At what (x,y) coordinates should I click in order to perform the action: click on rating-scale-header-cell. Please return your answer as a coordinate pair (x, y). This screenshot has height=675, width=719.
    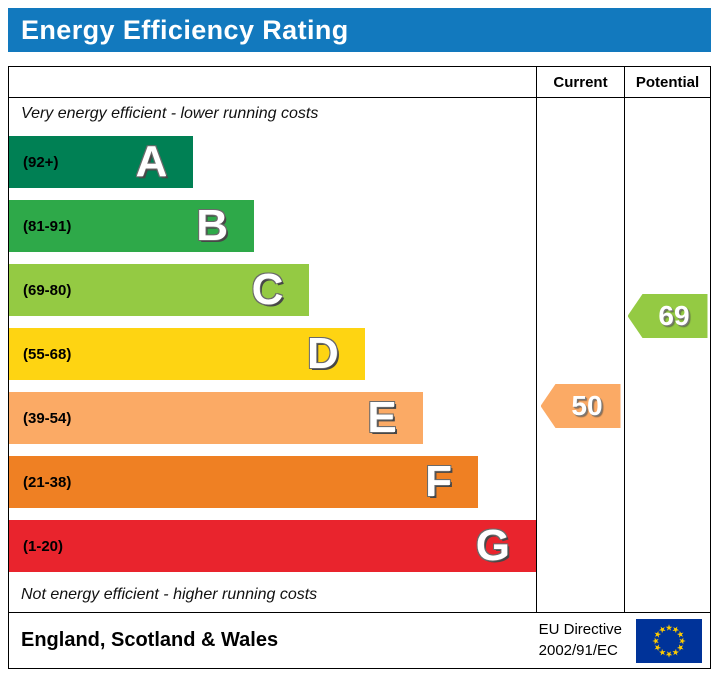
    Looking at the image, I should click on (272, 82).